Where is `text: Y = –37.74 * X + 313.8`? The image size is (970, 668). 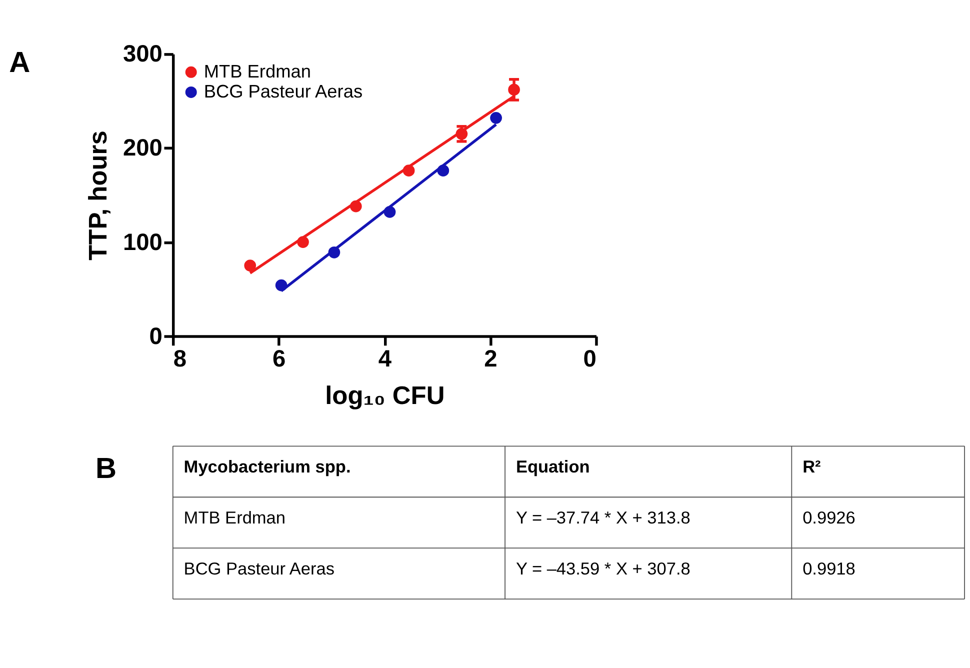 text: Y = –37.74 * X + 313.8 is located at coordinates (603, 518).